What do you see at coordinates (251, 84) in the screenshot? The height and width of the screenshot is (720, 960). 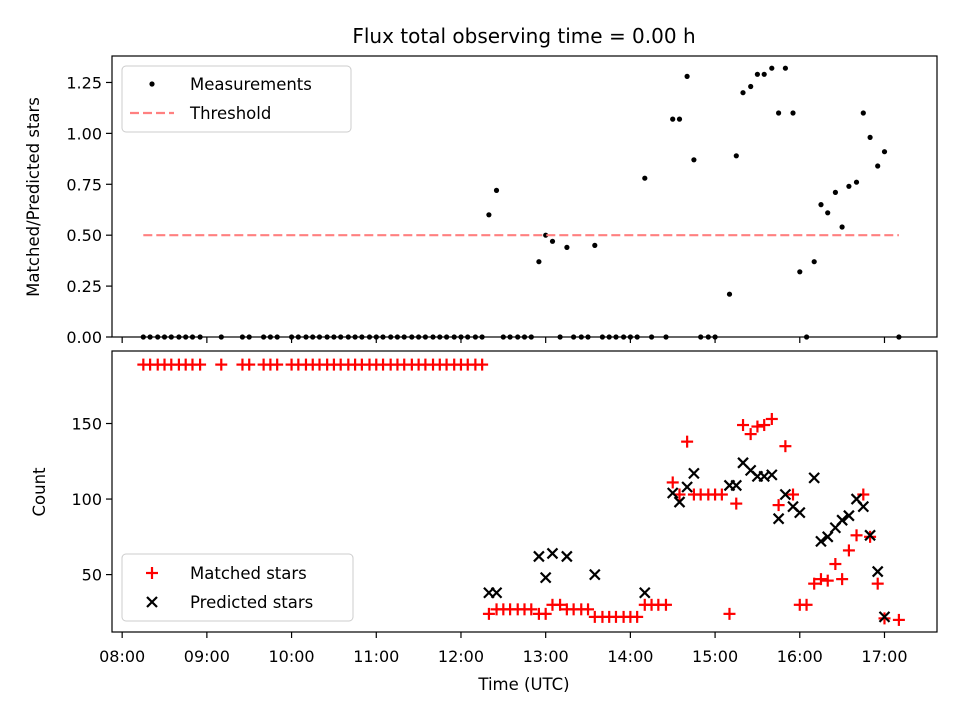 I see `legend-measurements-label: Measurements` at bounding box center [251, 84].